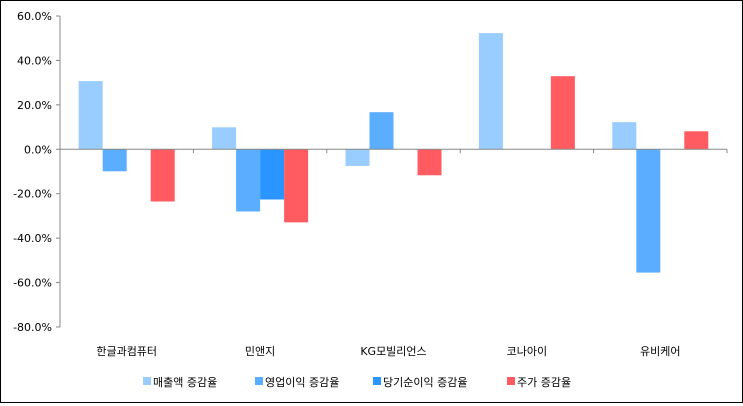  Describe the element at coordinates (544, 382) in the screenshot. I see `legend-label: 주가 증감율` at that location.